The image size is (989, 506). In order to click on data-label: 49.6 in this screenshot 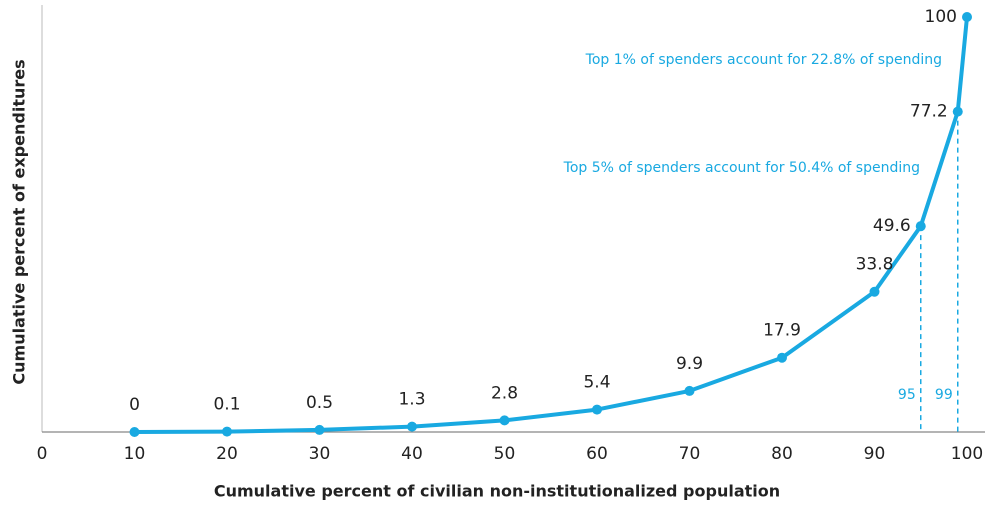, I will do `click(892, 226)`.